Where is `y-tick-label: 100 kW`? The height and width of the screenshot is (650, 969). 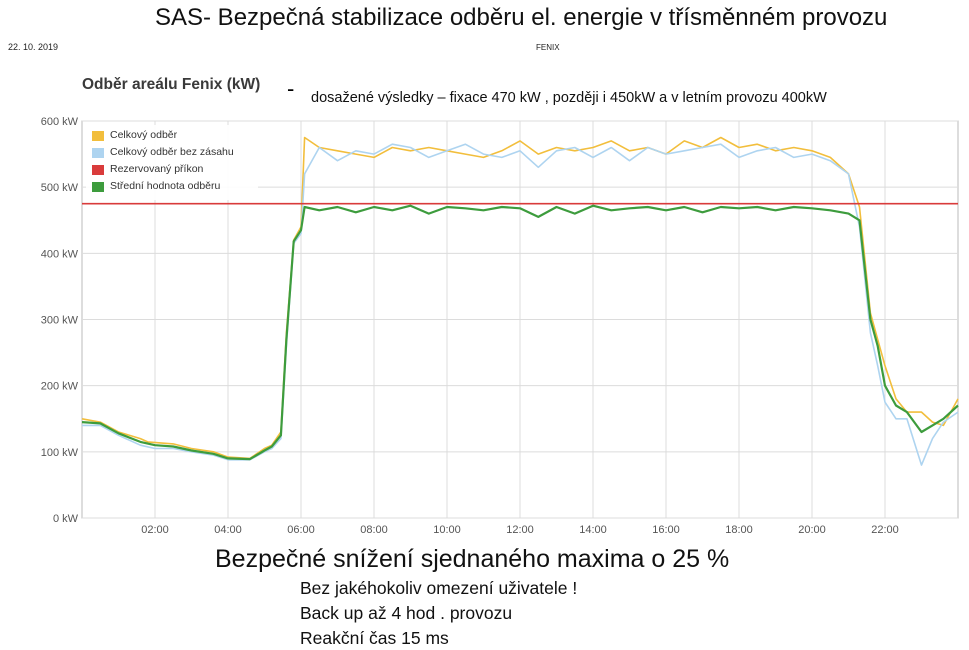 y-tick-label: 100 kW is located at coordinates (60, 453).